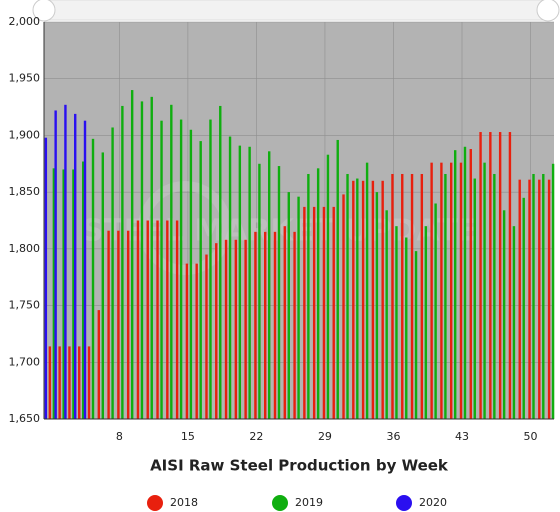 The width and height of the screenshot is (560, 512). Describe the element at coordinates (25, 134) in the screenshot. I see `y-tick-label: 1,900` at that location.